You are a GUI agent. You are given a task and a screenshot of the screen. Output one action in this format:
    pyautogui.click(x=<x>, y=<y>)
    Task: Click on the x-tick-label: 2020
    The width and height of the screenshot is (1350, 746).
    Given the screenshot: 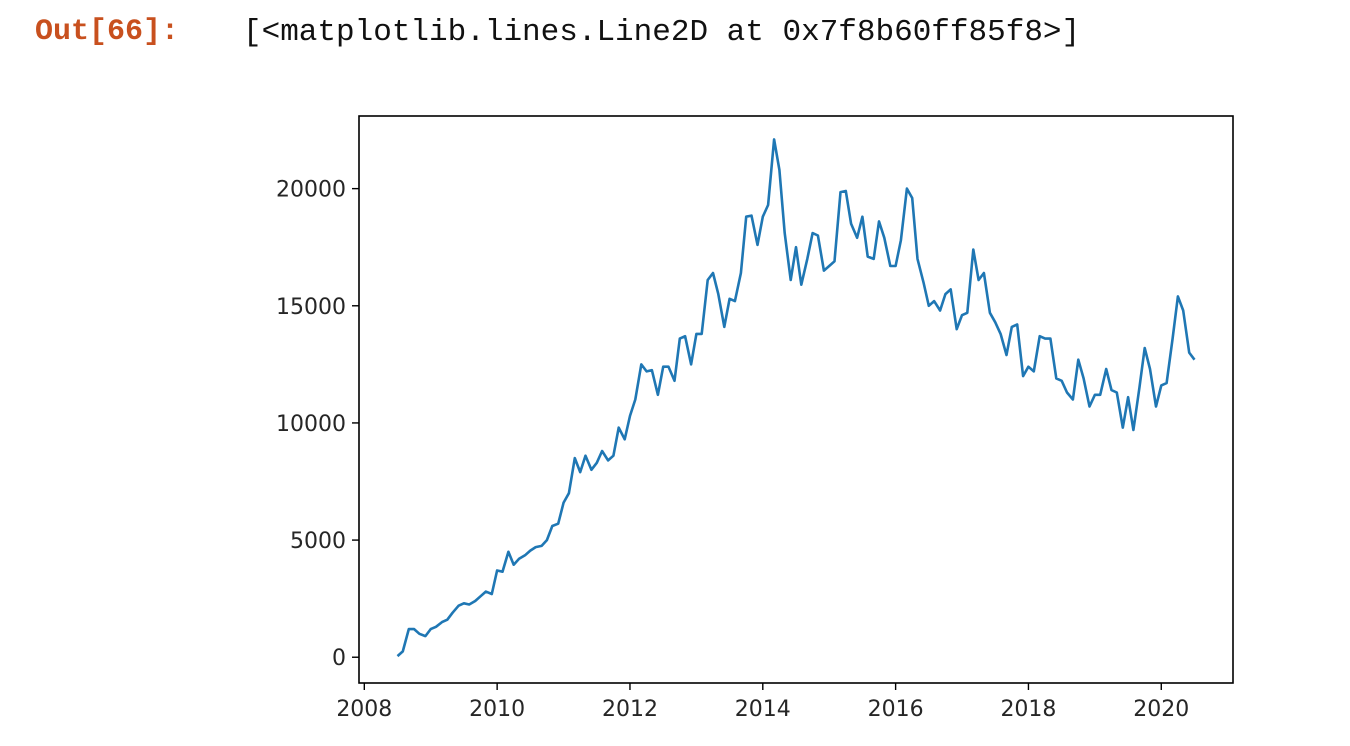 What is the action you would take?
    pyautogui.click(x=1161, y=709)
    